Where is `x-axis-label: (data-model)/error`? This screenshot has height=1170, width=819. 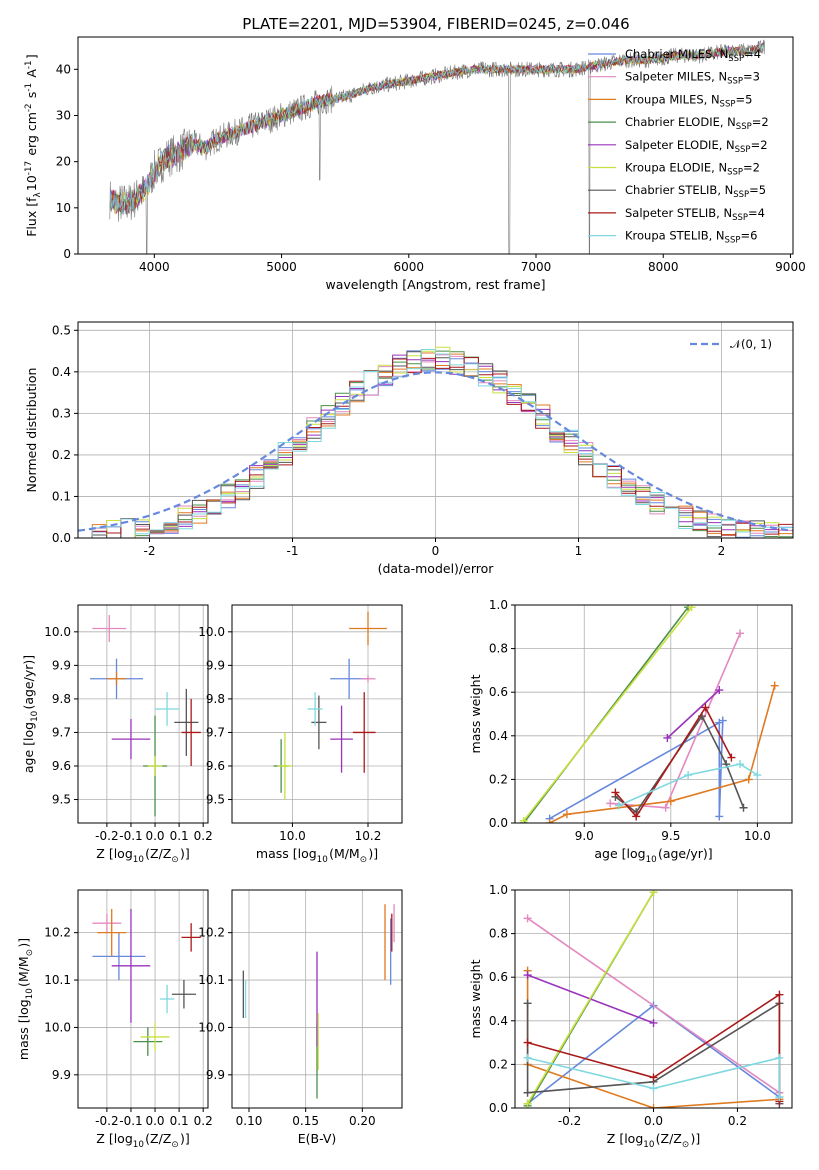 x-axis-label: (data-model)/error is located at coordinates (436, 568).